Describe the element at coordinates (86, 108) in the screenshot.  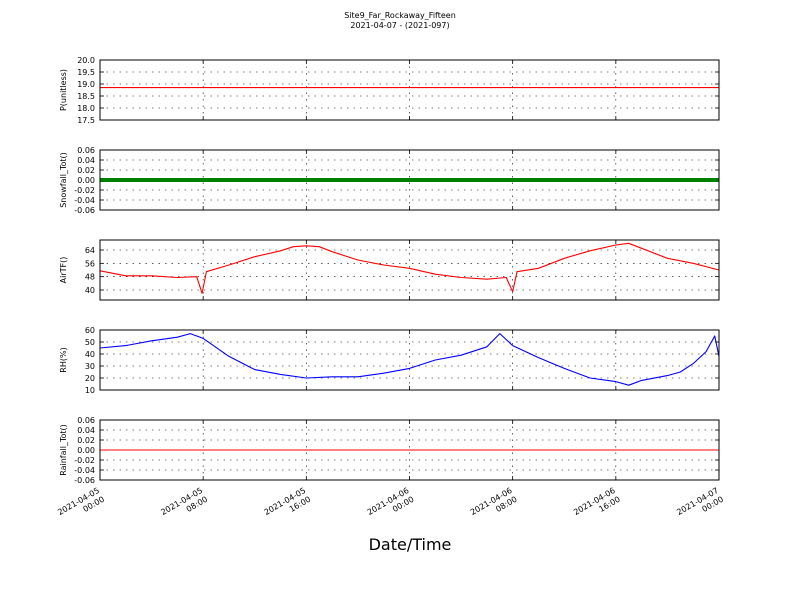
I see `y-tick-label: 18.0` at that location.